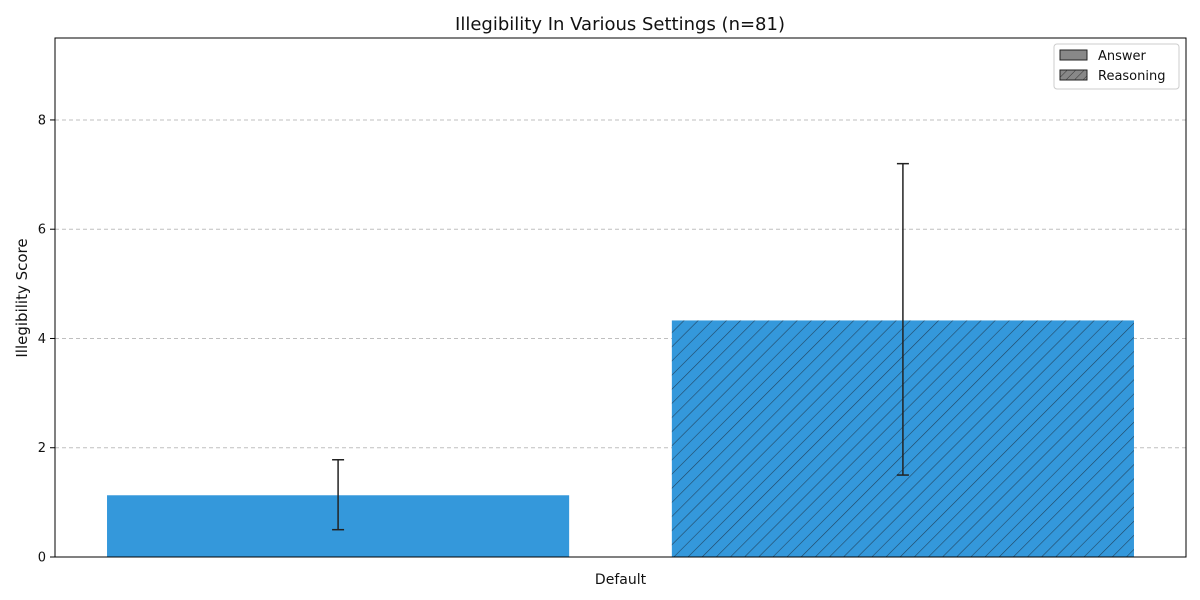 The height and width of the screenshot is (600, 1200). I want to click on y-axis-label: Illegibility Score, so click(22, 297).